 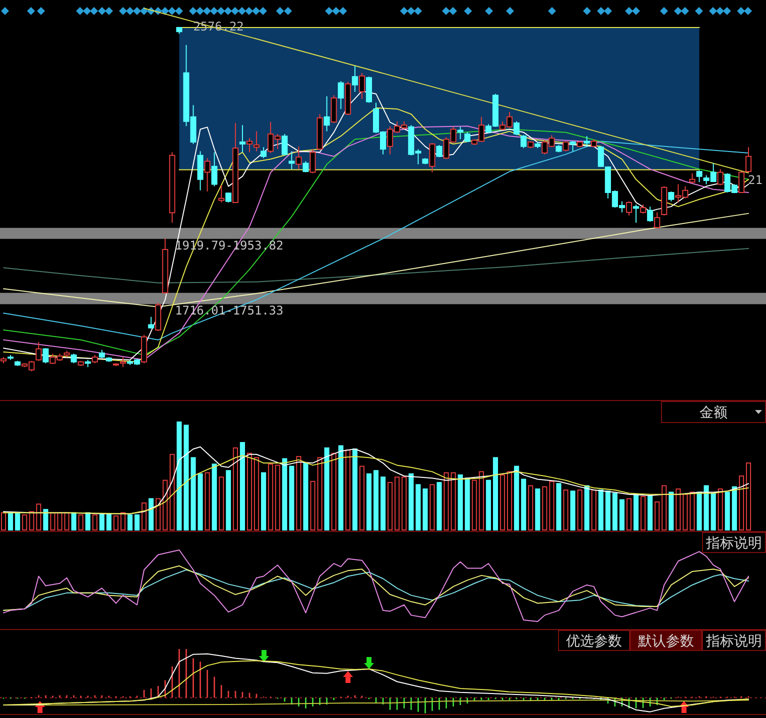 I want to click on annotation: 21, so click(x=755, y=180).